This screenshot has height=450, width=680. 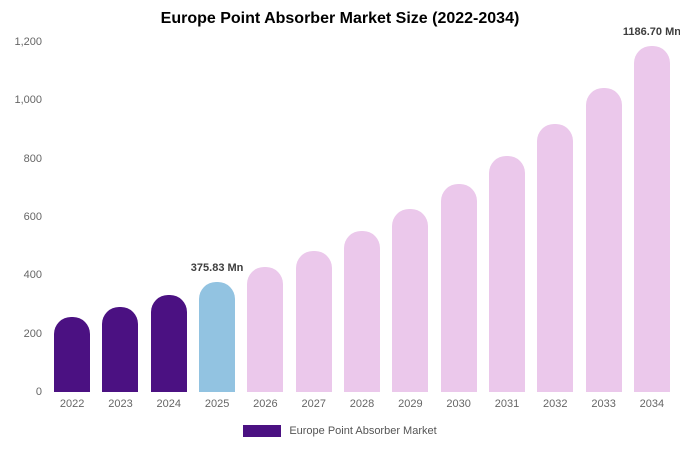 I want to click on y-tick-label: 200, so click(x=32, y=333).